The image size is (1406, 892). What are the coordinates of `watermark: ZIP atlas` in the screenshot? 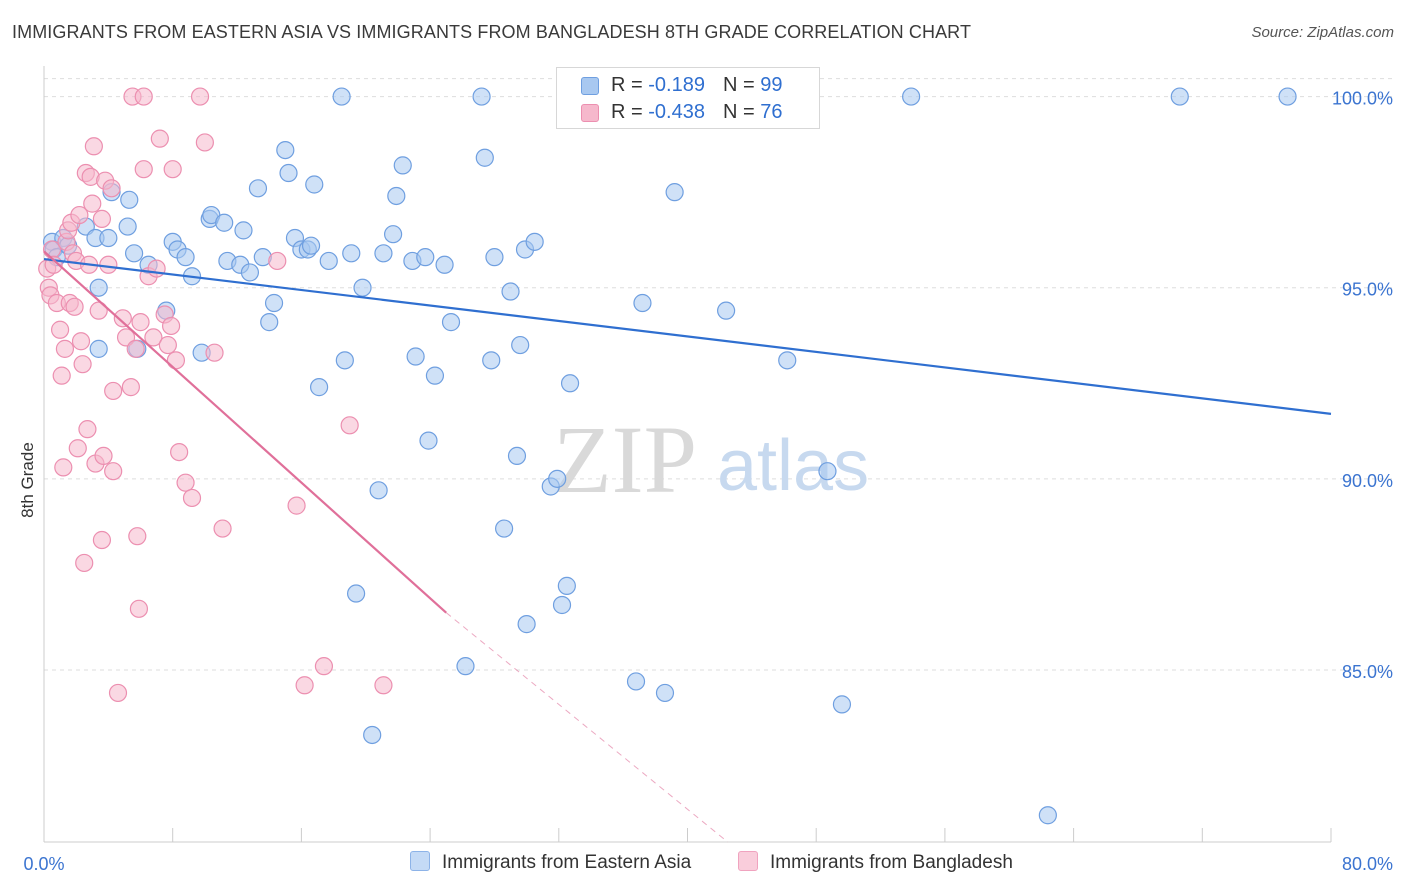 It's located at (711, 459).